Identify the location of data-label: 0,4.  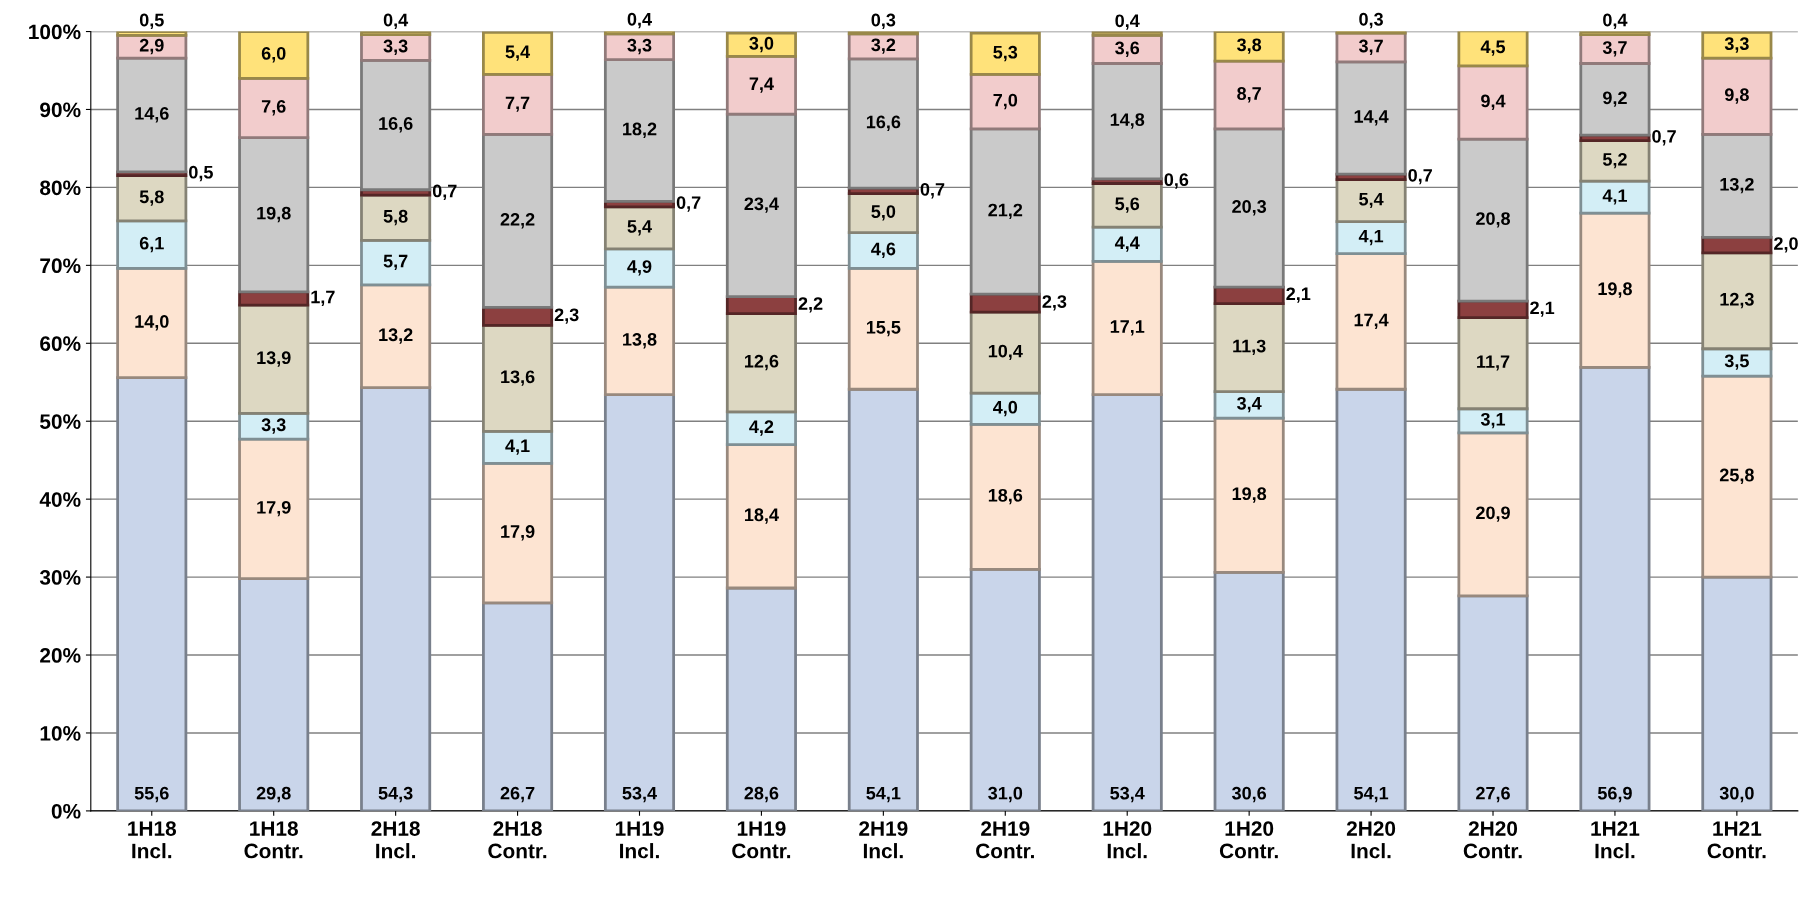
(1127, 22).